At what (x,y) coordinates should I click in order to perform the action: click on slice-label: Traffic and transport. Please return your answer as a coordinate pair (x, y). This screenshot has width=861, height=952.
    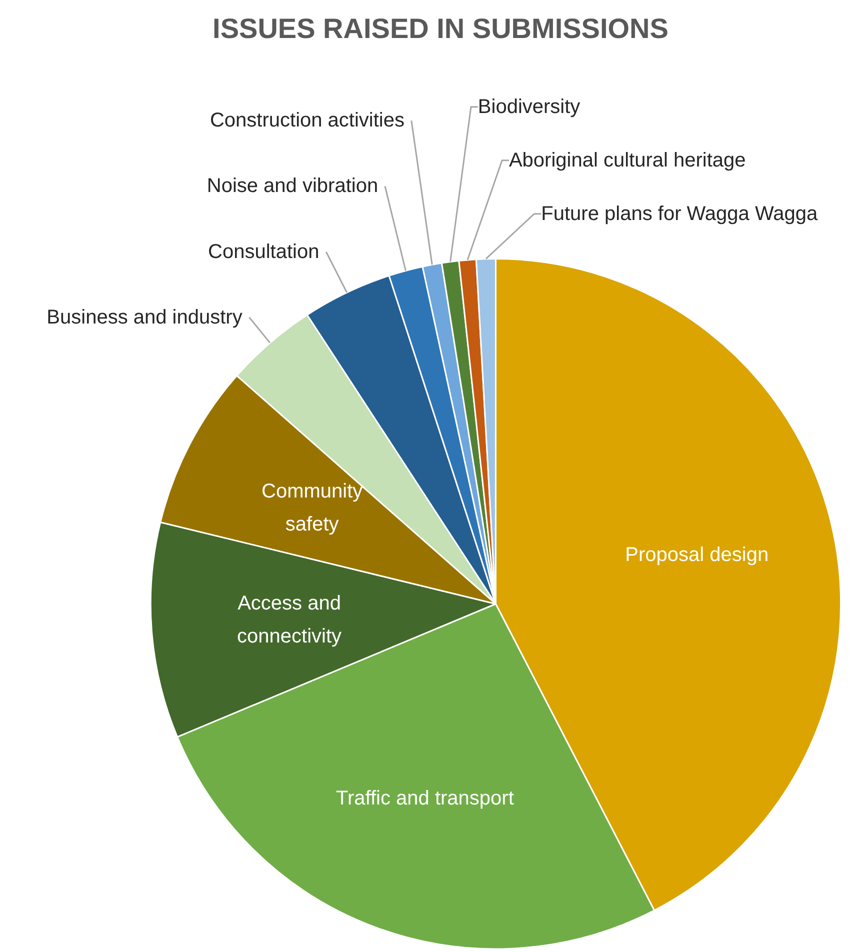
    Looking at the image, I should click on (425, 799).